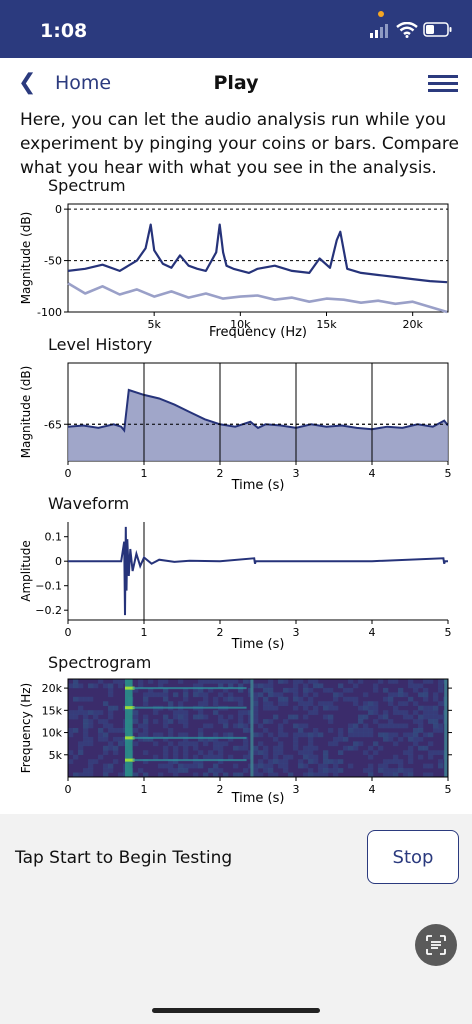 The width and height of the screenshot is (472, 1024). What do you see at coordinates (413, 857) in the screenshot?
I see `stop-button: Stop` at bounding box center [413, 857].